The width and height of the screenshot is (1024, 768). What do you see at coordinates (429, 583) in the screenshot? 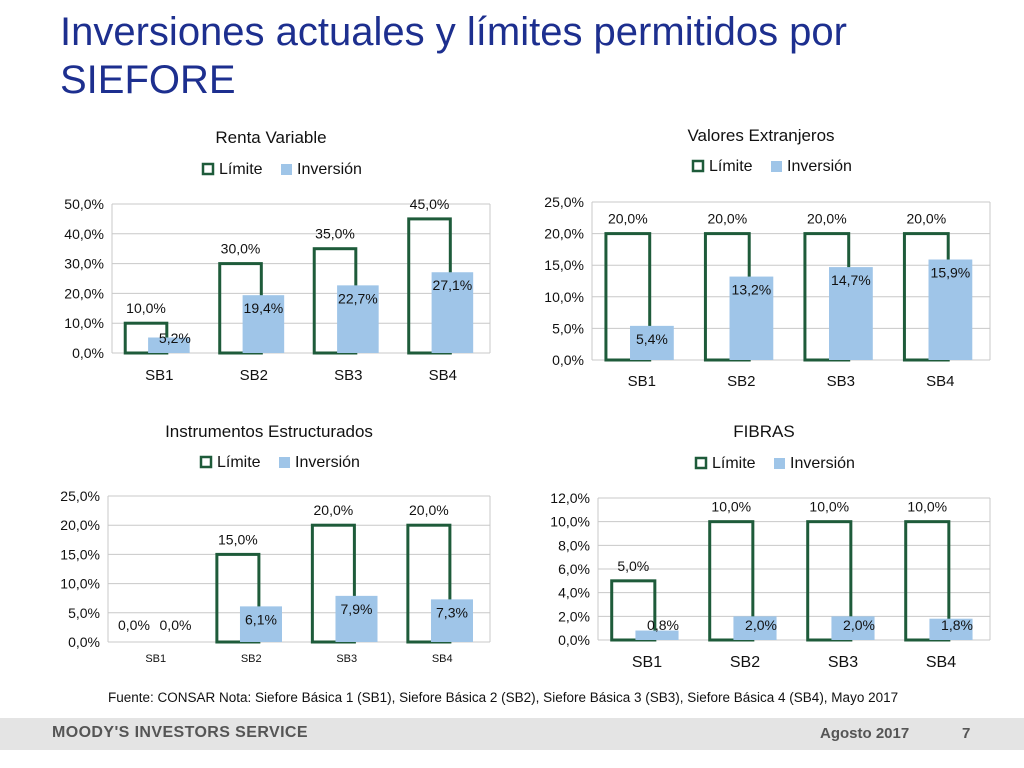
I see `bar-limite-sb4` at bounding box center [429, 583].